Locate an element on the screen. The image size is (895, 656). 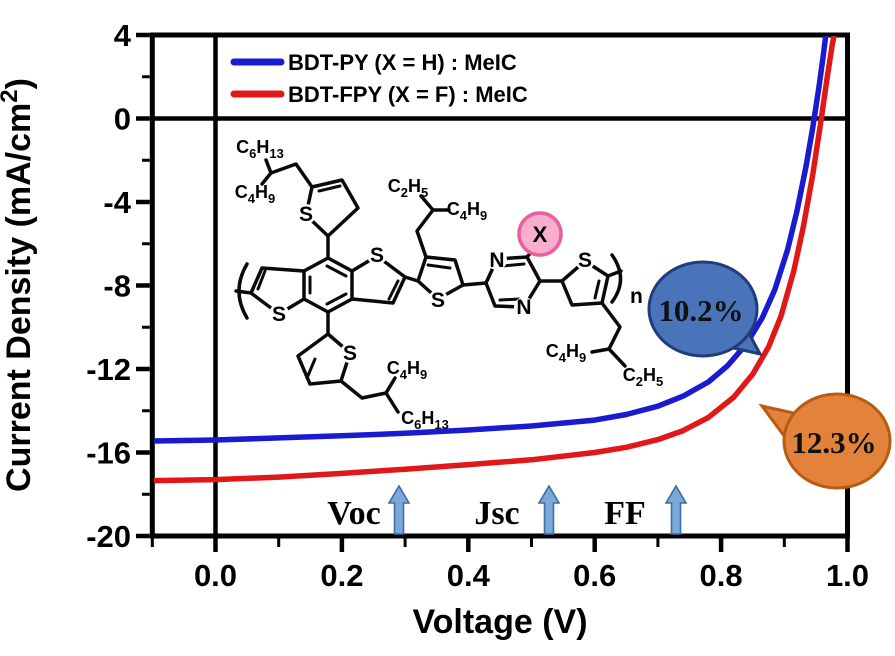
y-tick-label: -20 is located at coordinates (108, 536).